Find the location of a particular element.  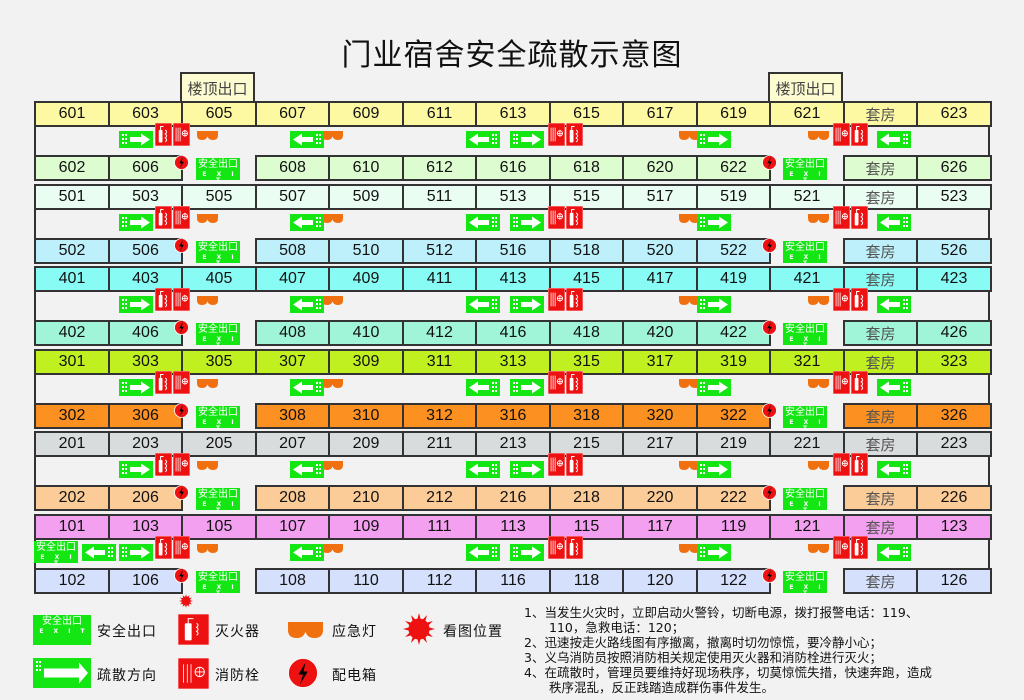

room-cell: 523 is located at coordinates (954, 197).